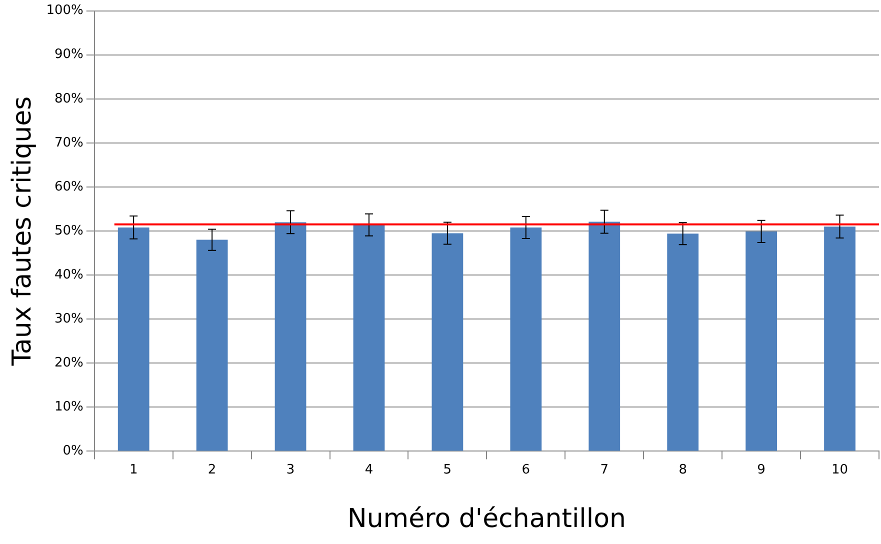 This screenshot has height=544, width=881. What do you see at coordinates (761, 470) in the screenshot?
I see `x-tick-label: 9` at bounding box center [761, 470].